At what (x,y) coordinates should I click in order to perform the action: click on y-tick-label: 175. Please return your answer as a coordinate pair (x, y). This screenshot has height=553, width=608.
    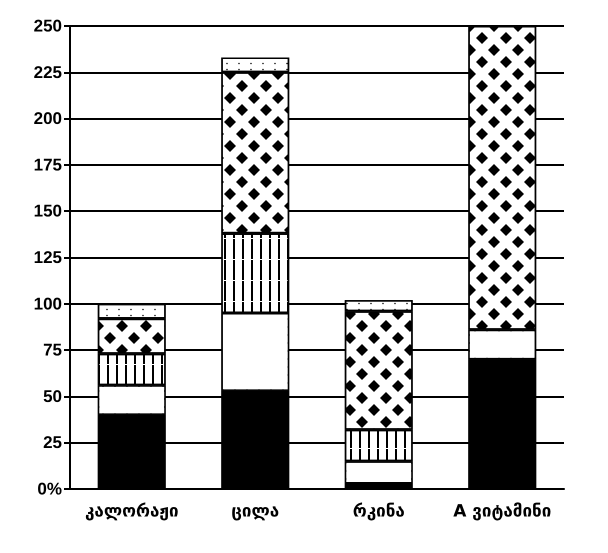
    Looking at the image, I should click on (48, 164).